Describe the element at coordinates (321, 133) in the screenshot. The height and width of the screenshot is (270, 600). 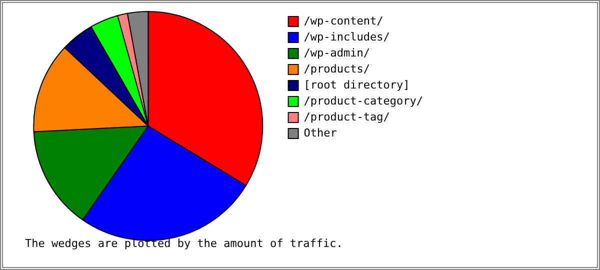
I see `legend-label: Other` at that location.